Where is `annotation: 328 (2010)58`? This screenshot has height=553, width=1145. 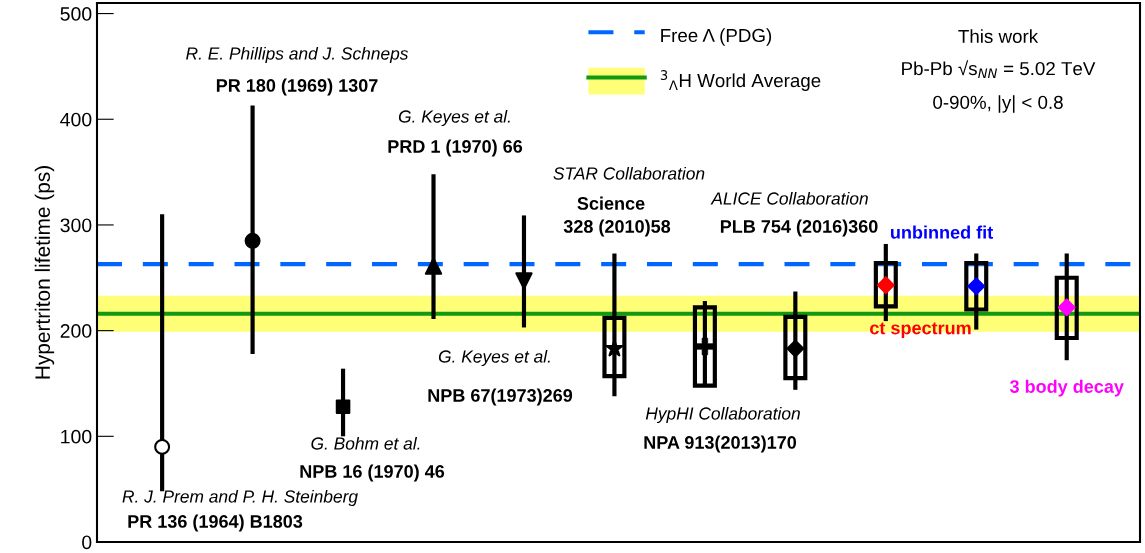 annotation: 328 (2010)58 is located at coordinates (617, 228).